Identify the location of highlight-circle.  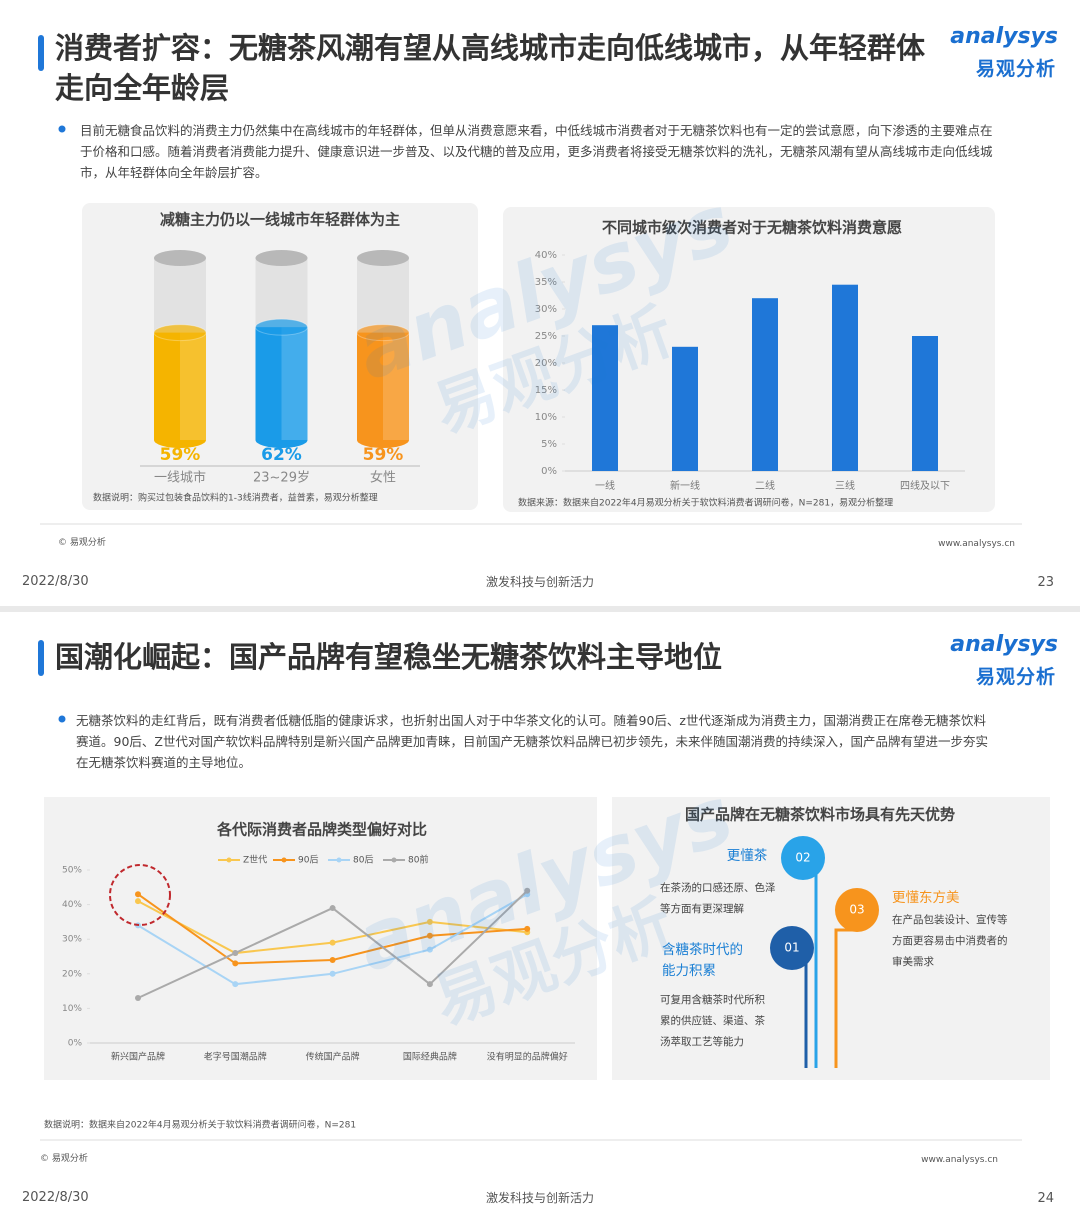
(140, 895).